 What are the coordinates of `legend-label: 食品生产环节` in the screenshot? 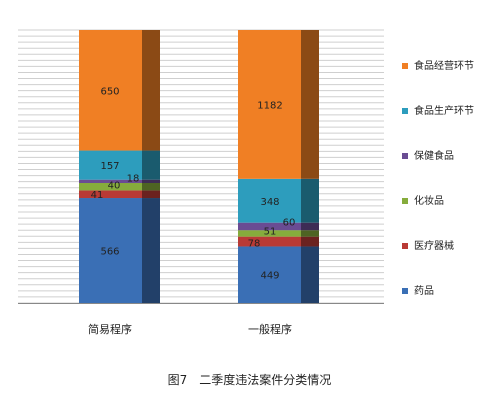 It's located at (444, 111).